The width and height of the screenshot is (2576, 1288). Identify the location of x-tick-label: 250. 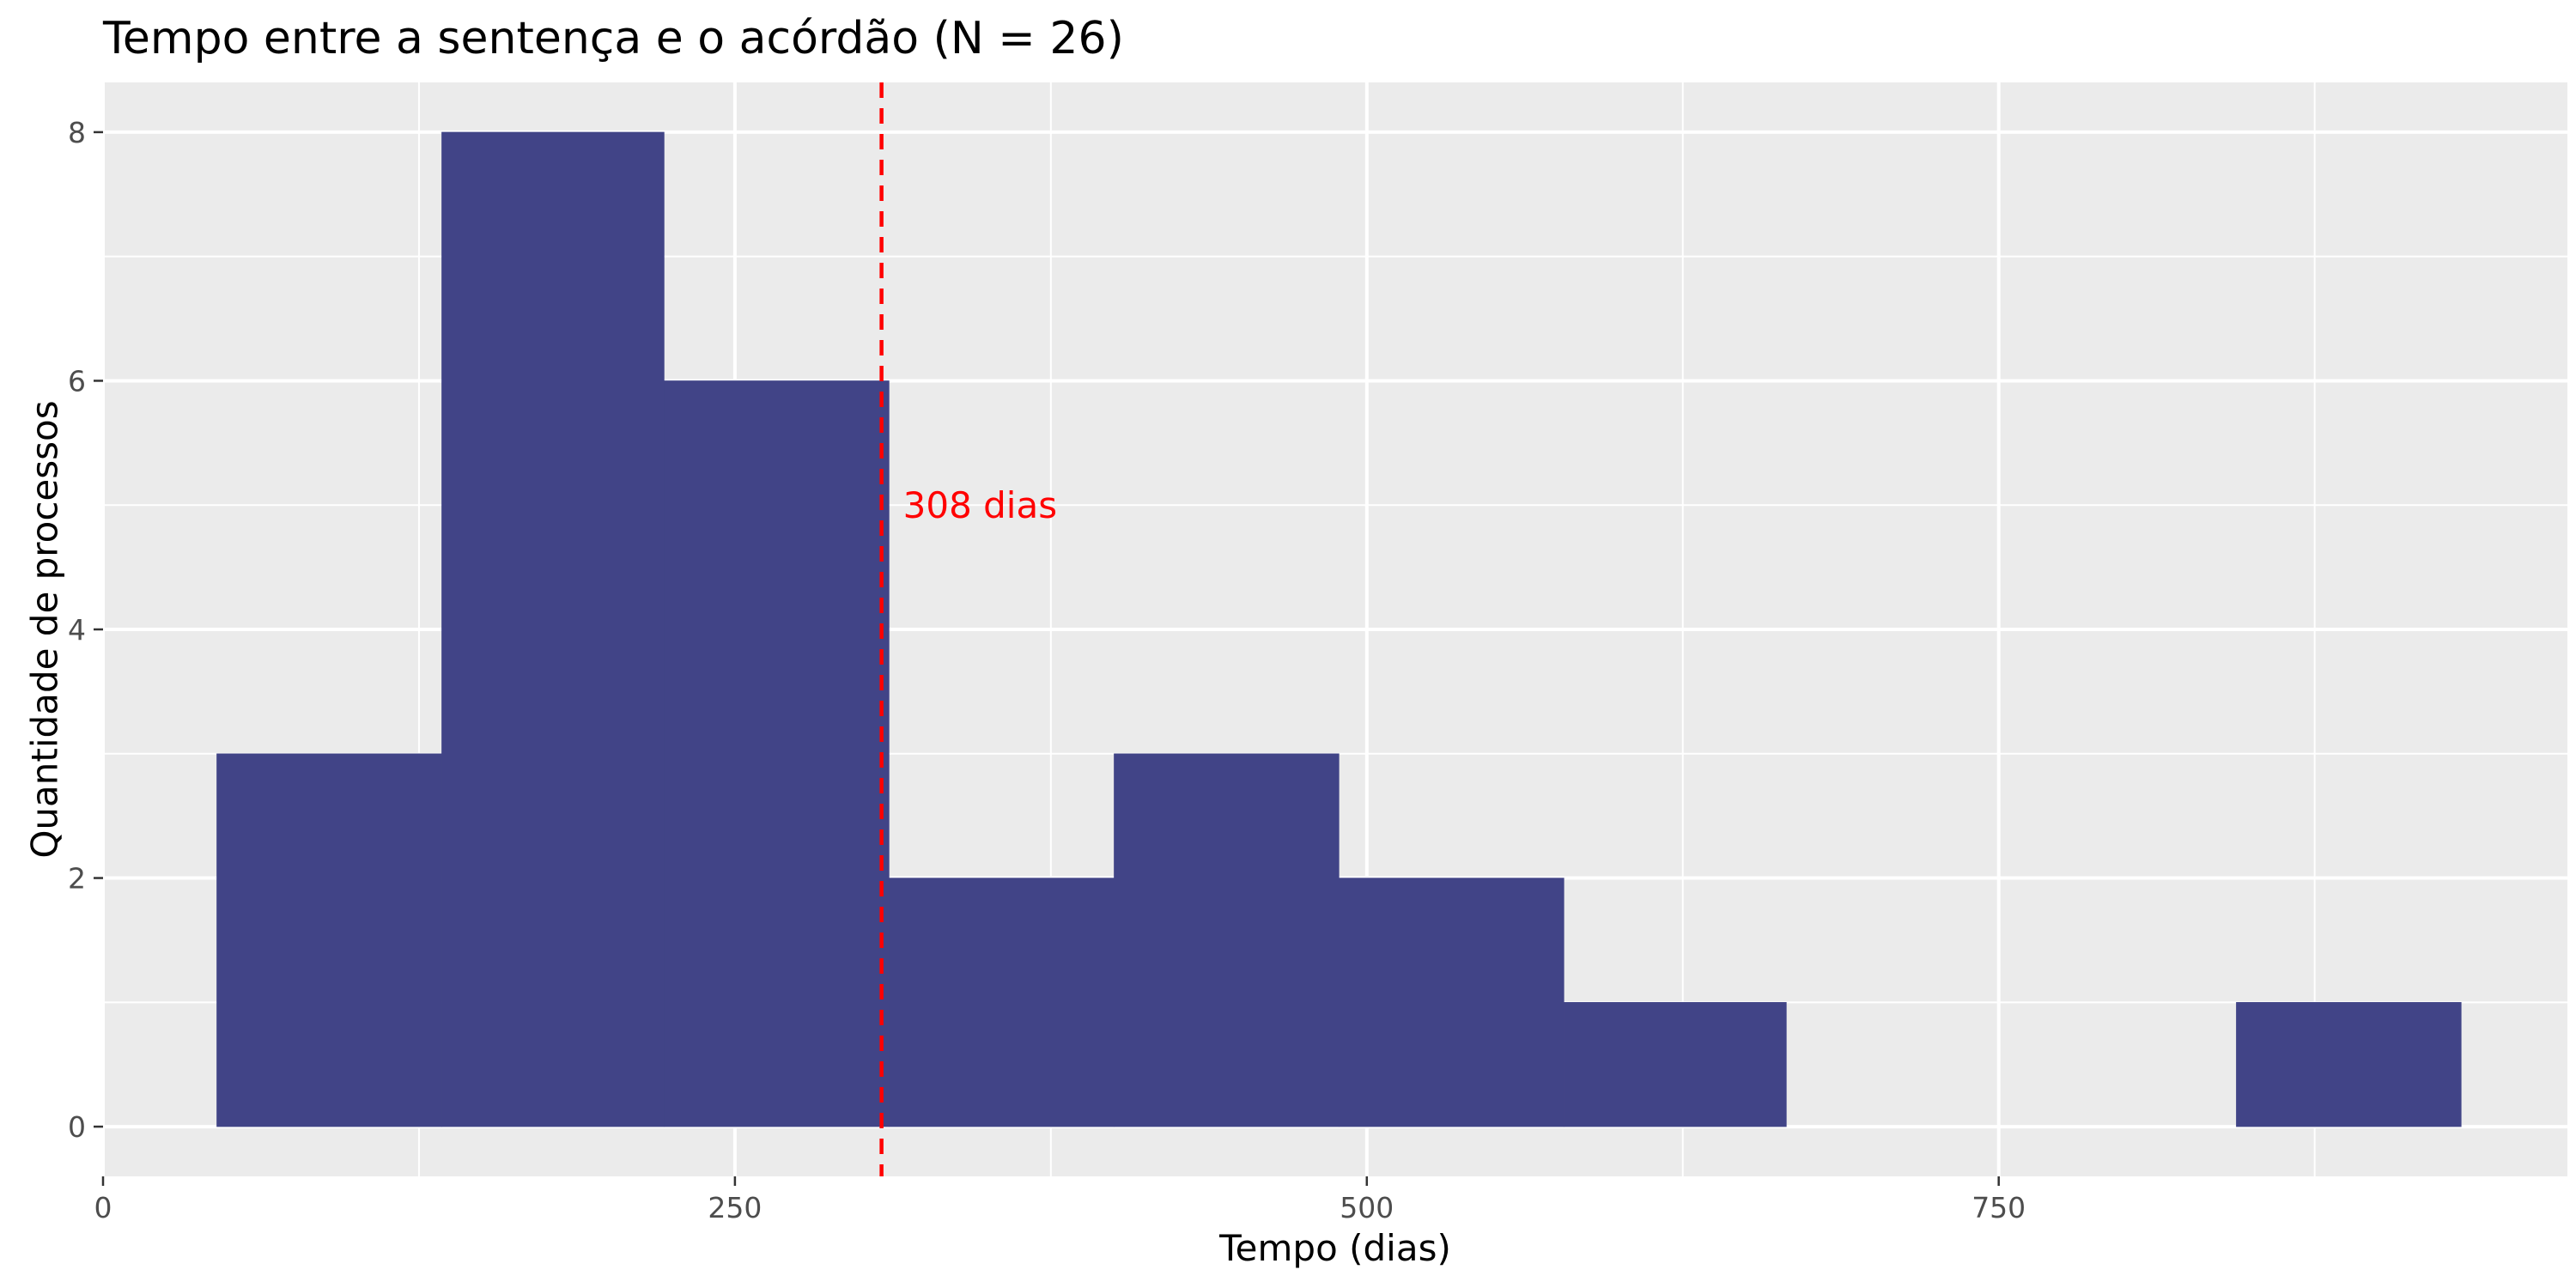
(735, 1207).